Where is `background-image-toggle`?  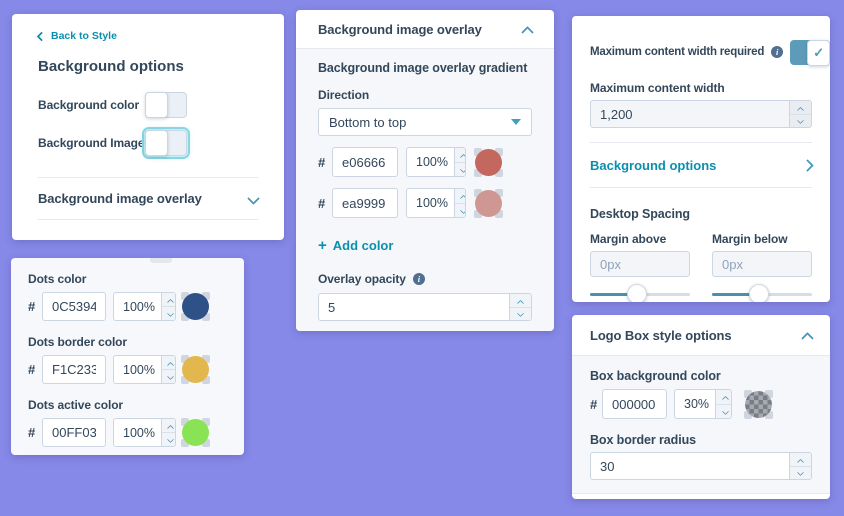 background-image-toggle is located at coordinates (166, 142).